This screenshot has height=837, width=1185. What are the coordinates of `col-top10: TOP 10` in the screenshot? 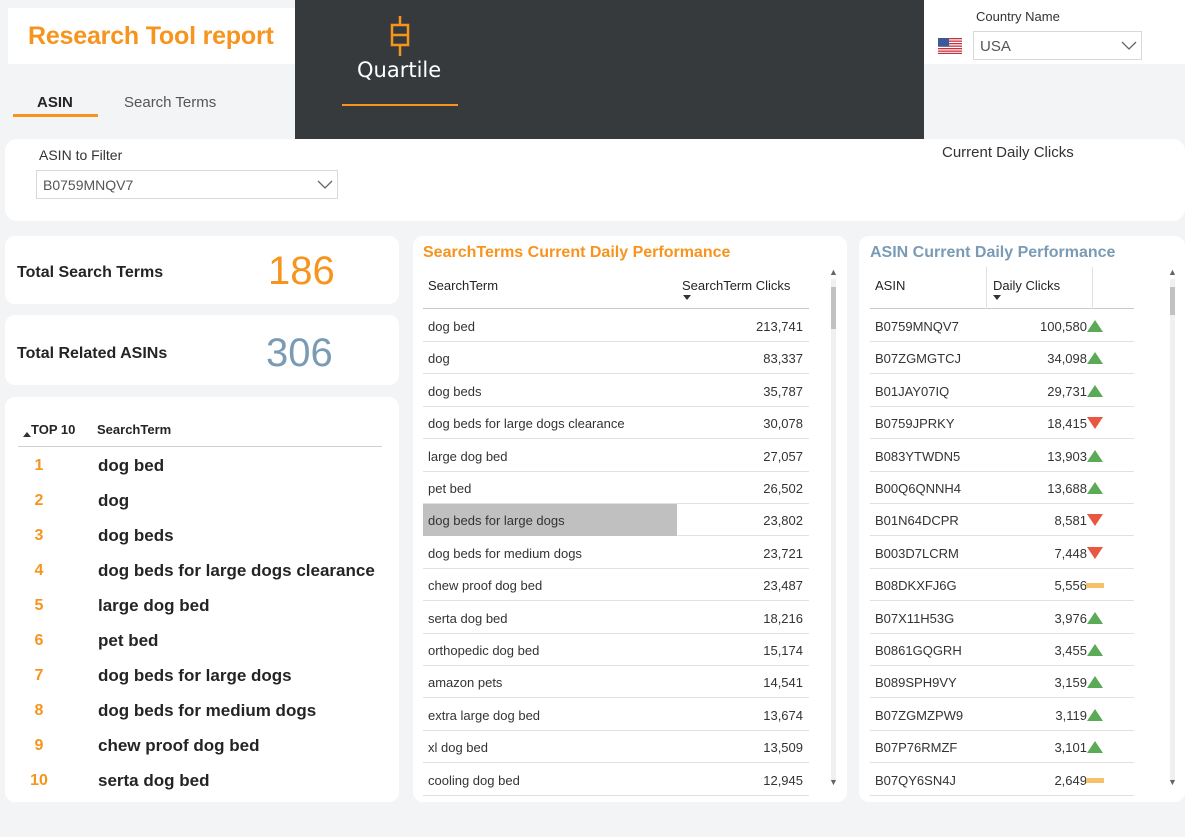 It's located at (53, 429).